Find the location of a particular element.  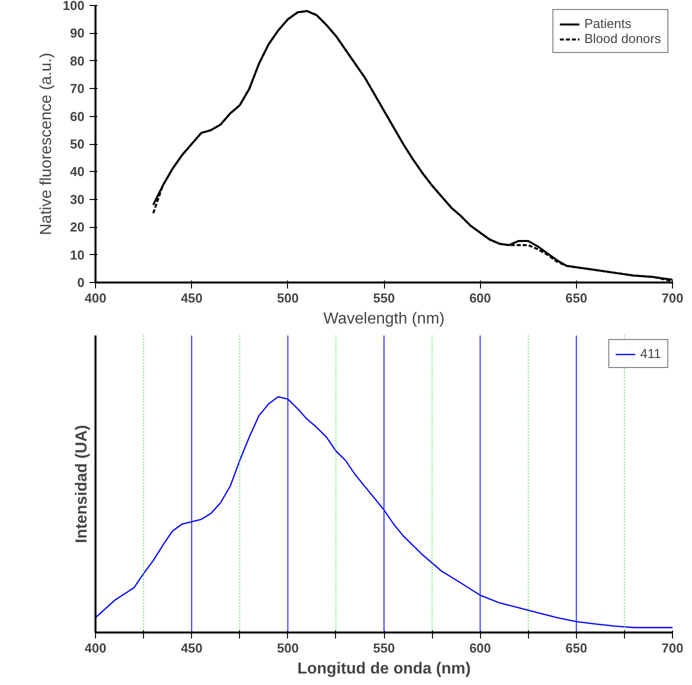

legend-label: 411 is located at coordinates (650, 353).